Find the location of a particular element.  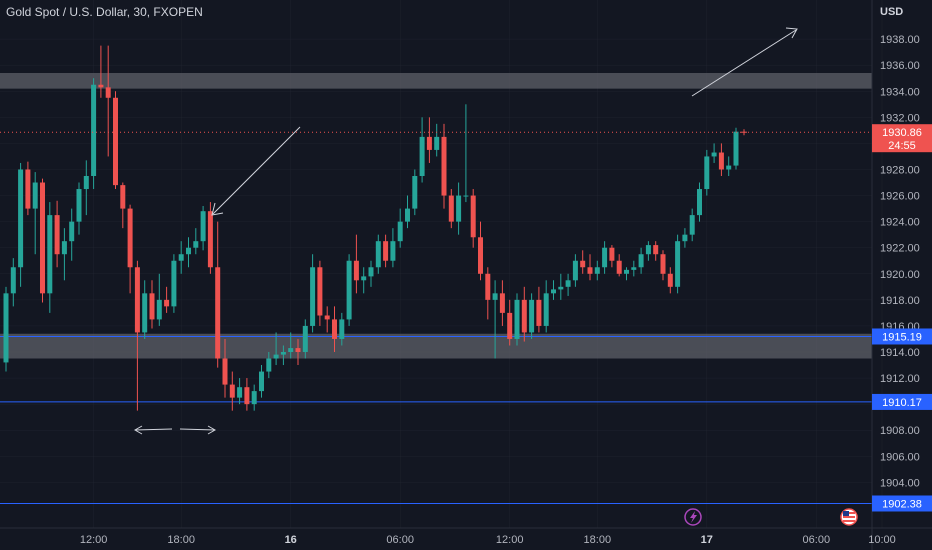

price-tick-label: 1924.00 is located at coordinates (900, 223).